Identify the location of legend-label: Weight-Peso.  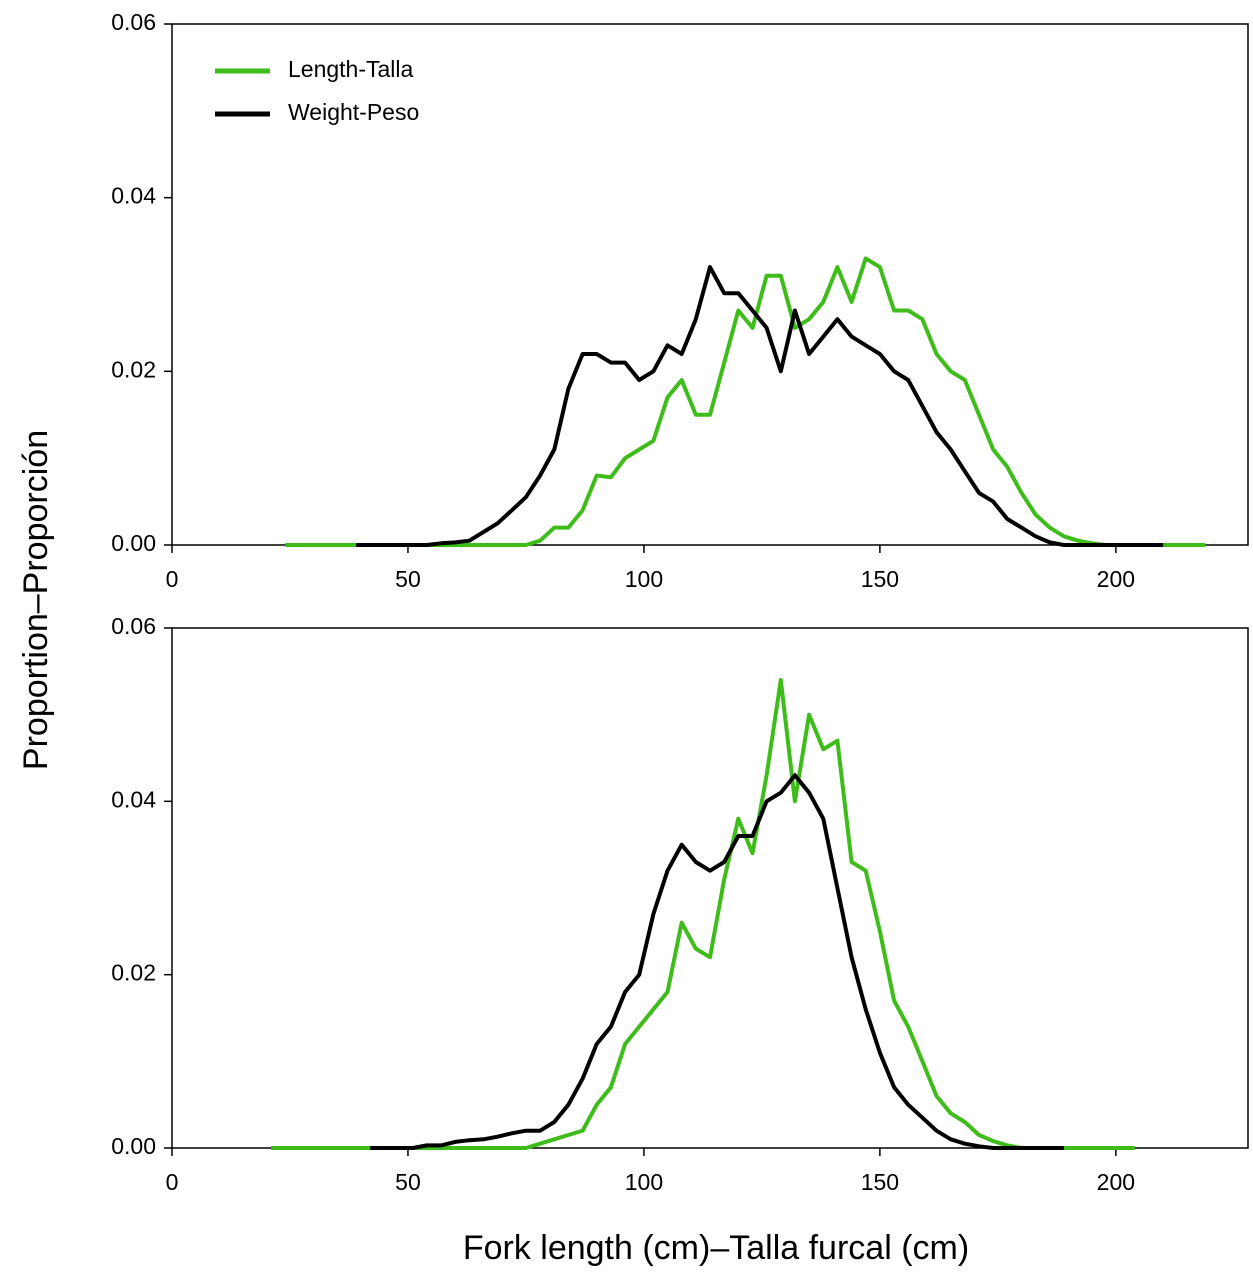
(353, 112).